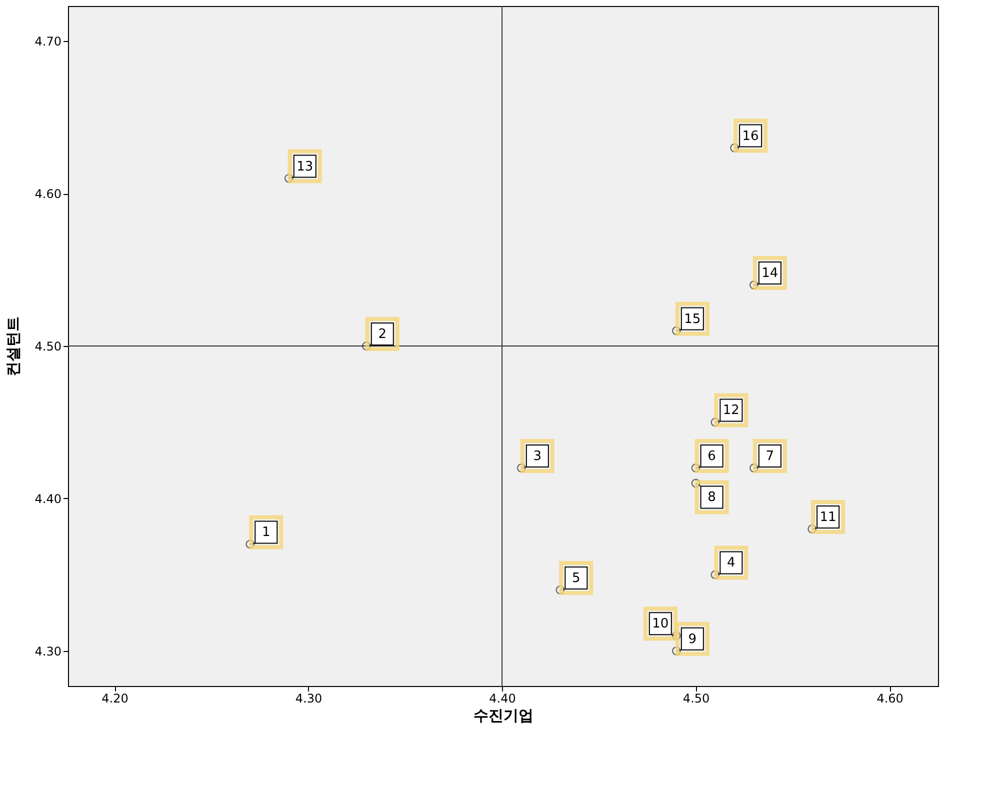  What do you see at coordinates (48, 347) in the screenshot?
I see `y-tick-label: 4.50` at bounding box center [48, 347].